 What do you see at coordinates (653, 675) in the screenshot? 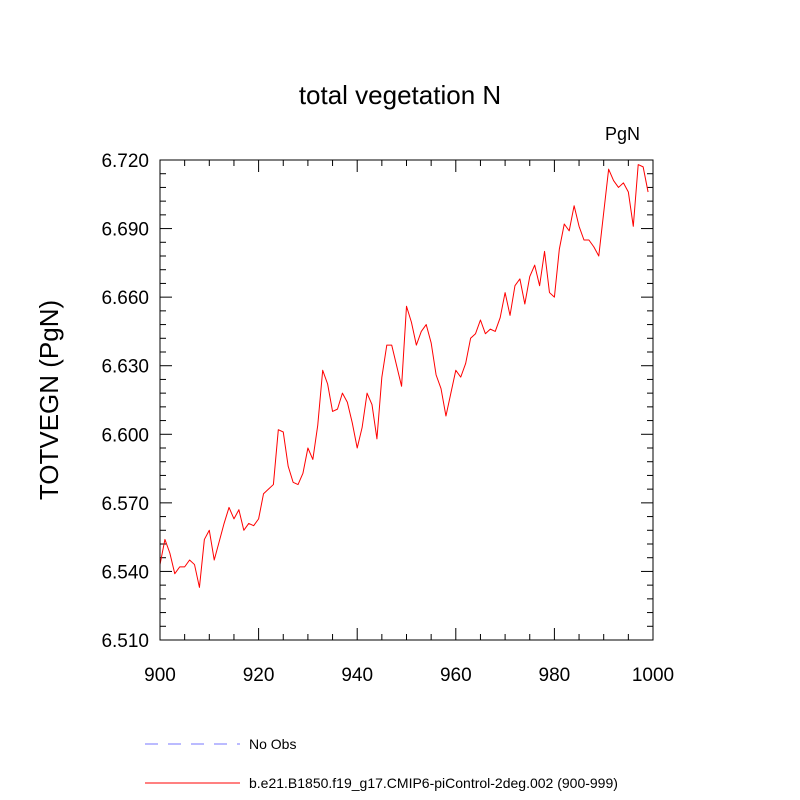
I see `x-tick-label: 1000` at bounding box center [653, 675].